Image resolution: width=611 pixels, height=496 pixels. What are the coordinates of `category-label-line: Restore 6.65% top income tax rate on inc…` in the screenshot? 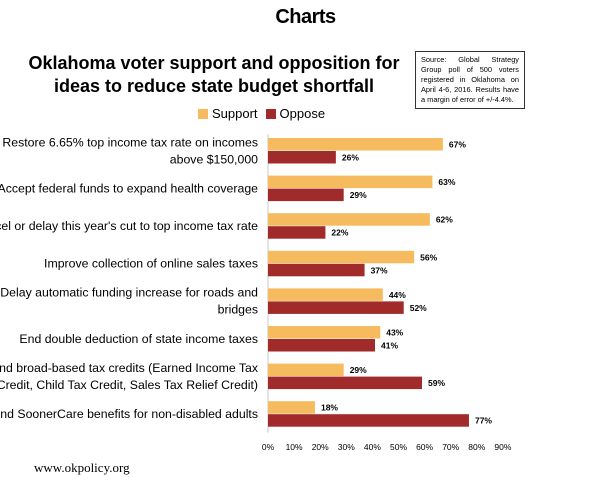 It's located at (130, 142).